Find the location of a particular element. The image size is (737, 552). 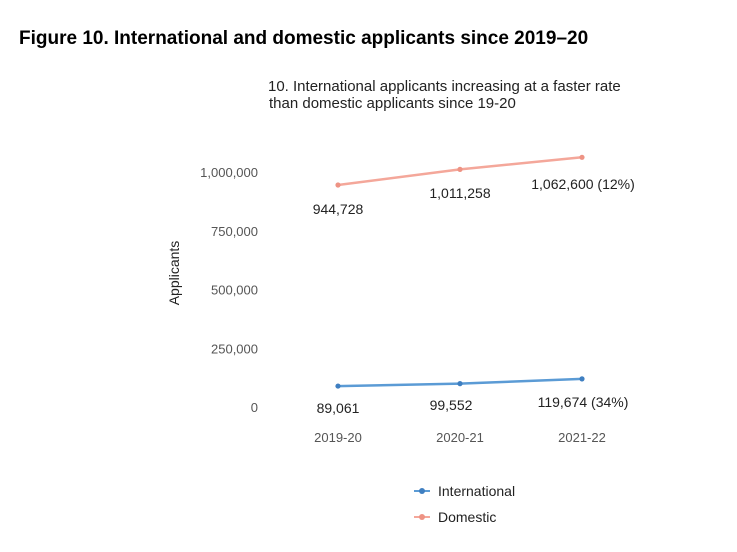

legend-swatch-international is located at coordinates (422, 491).